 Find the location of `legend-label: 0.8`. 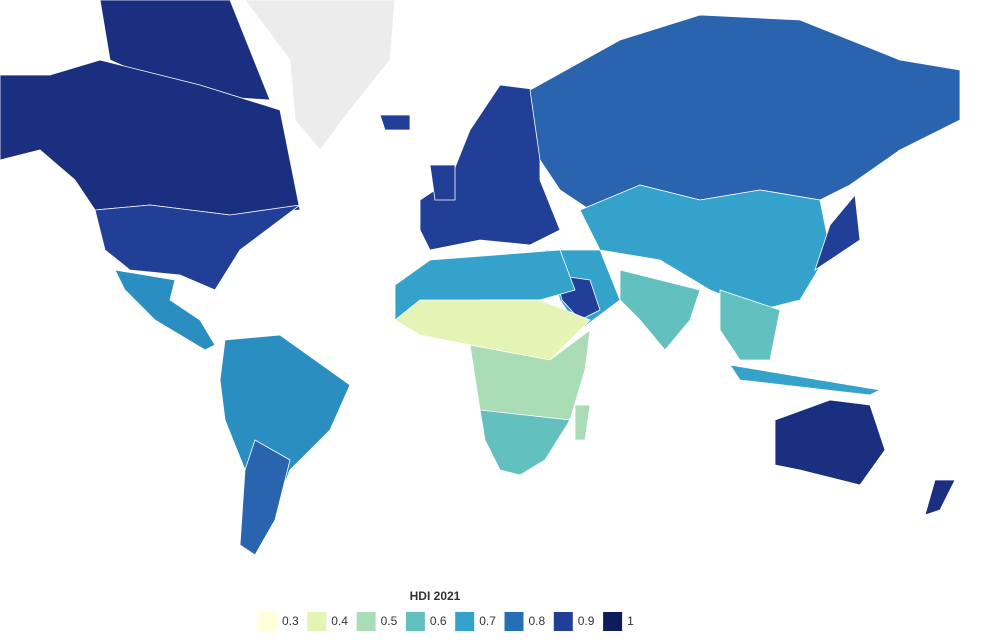

legend-label: 0.8 is located at coordinates (537, 621).